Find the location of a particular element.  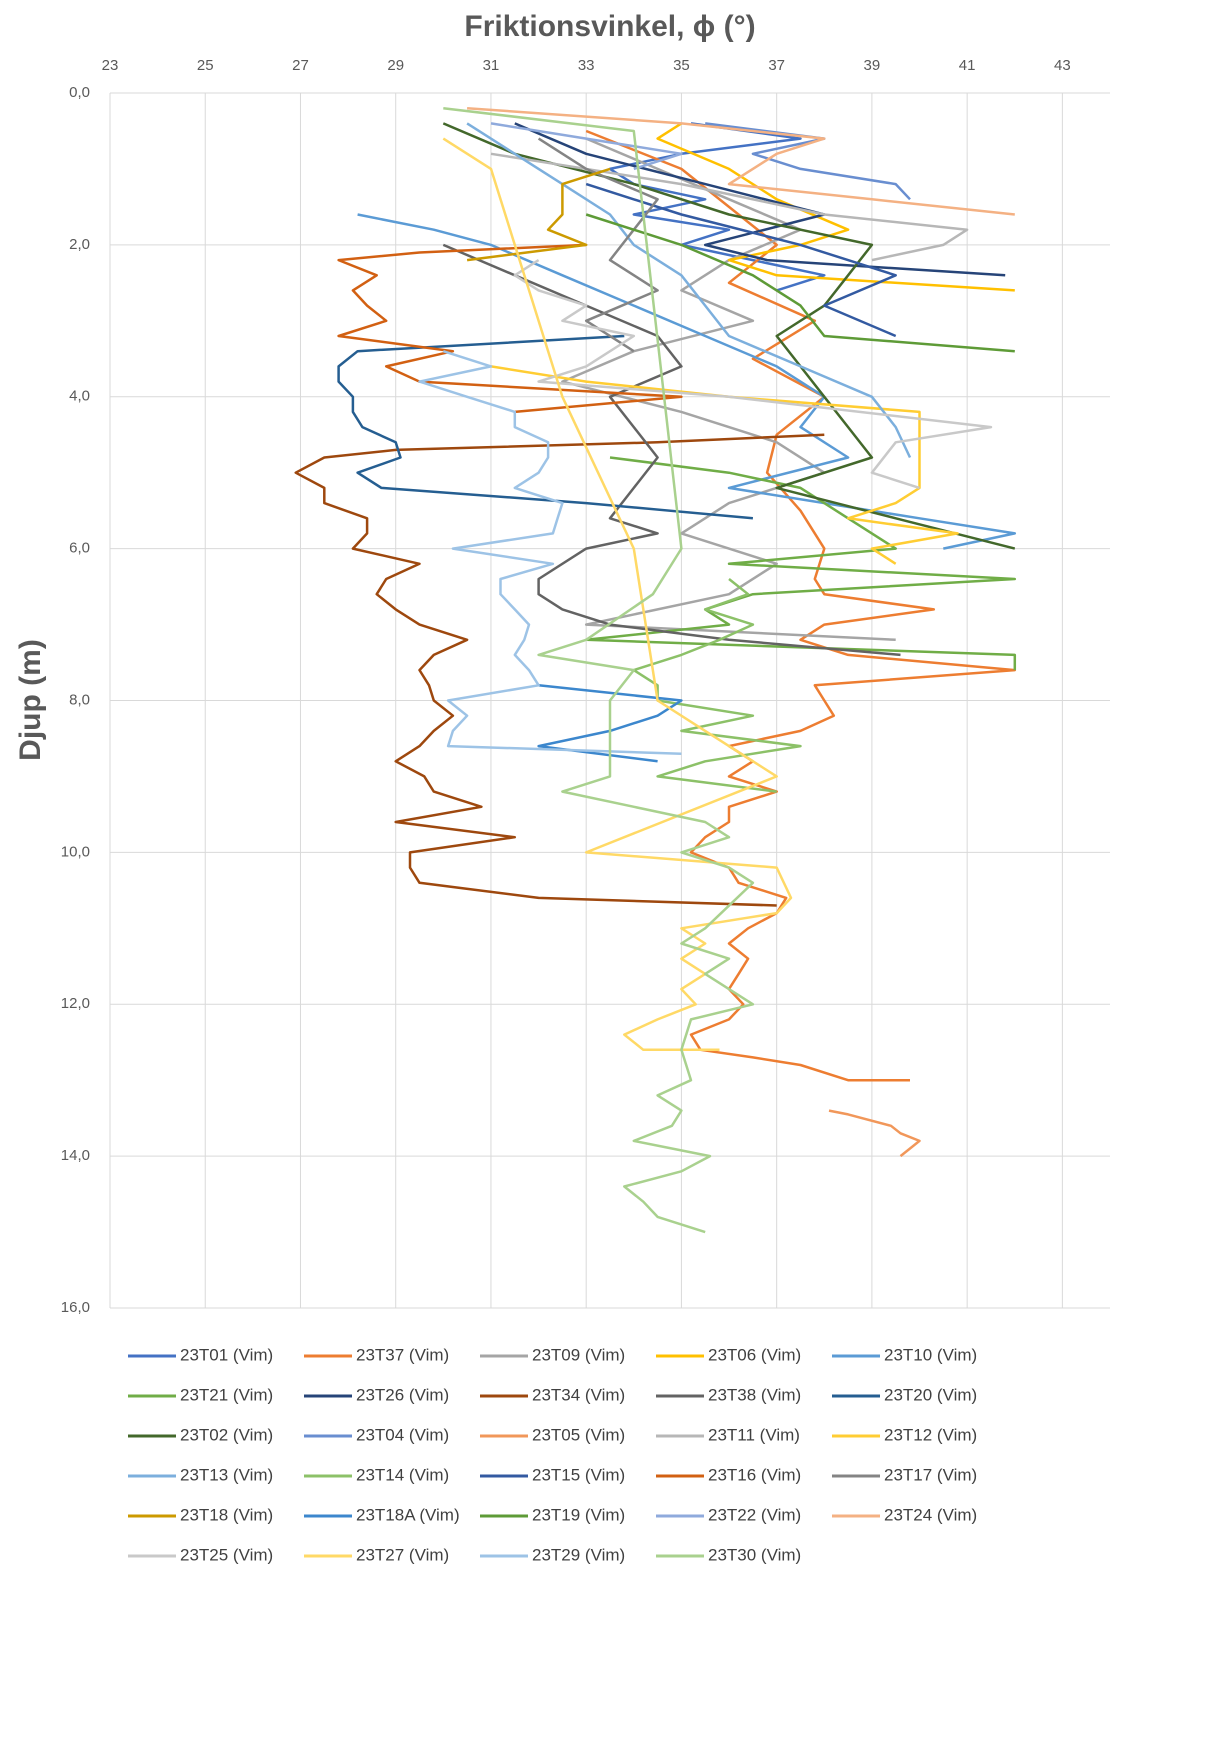

y-tick-label: 14,0 is located at coordinates (75, 1155).